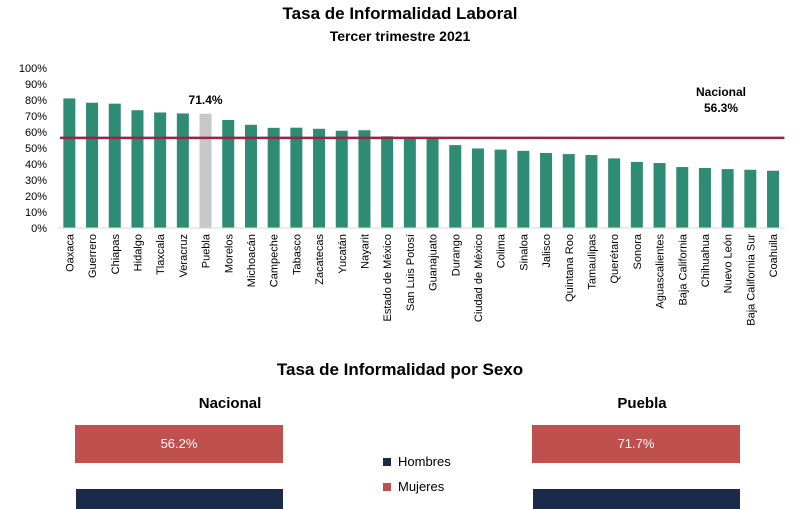  I want to click on x-tick-label: Tamaulipas, so click(592, 262).